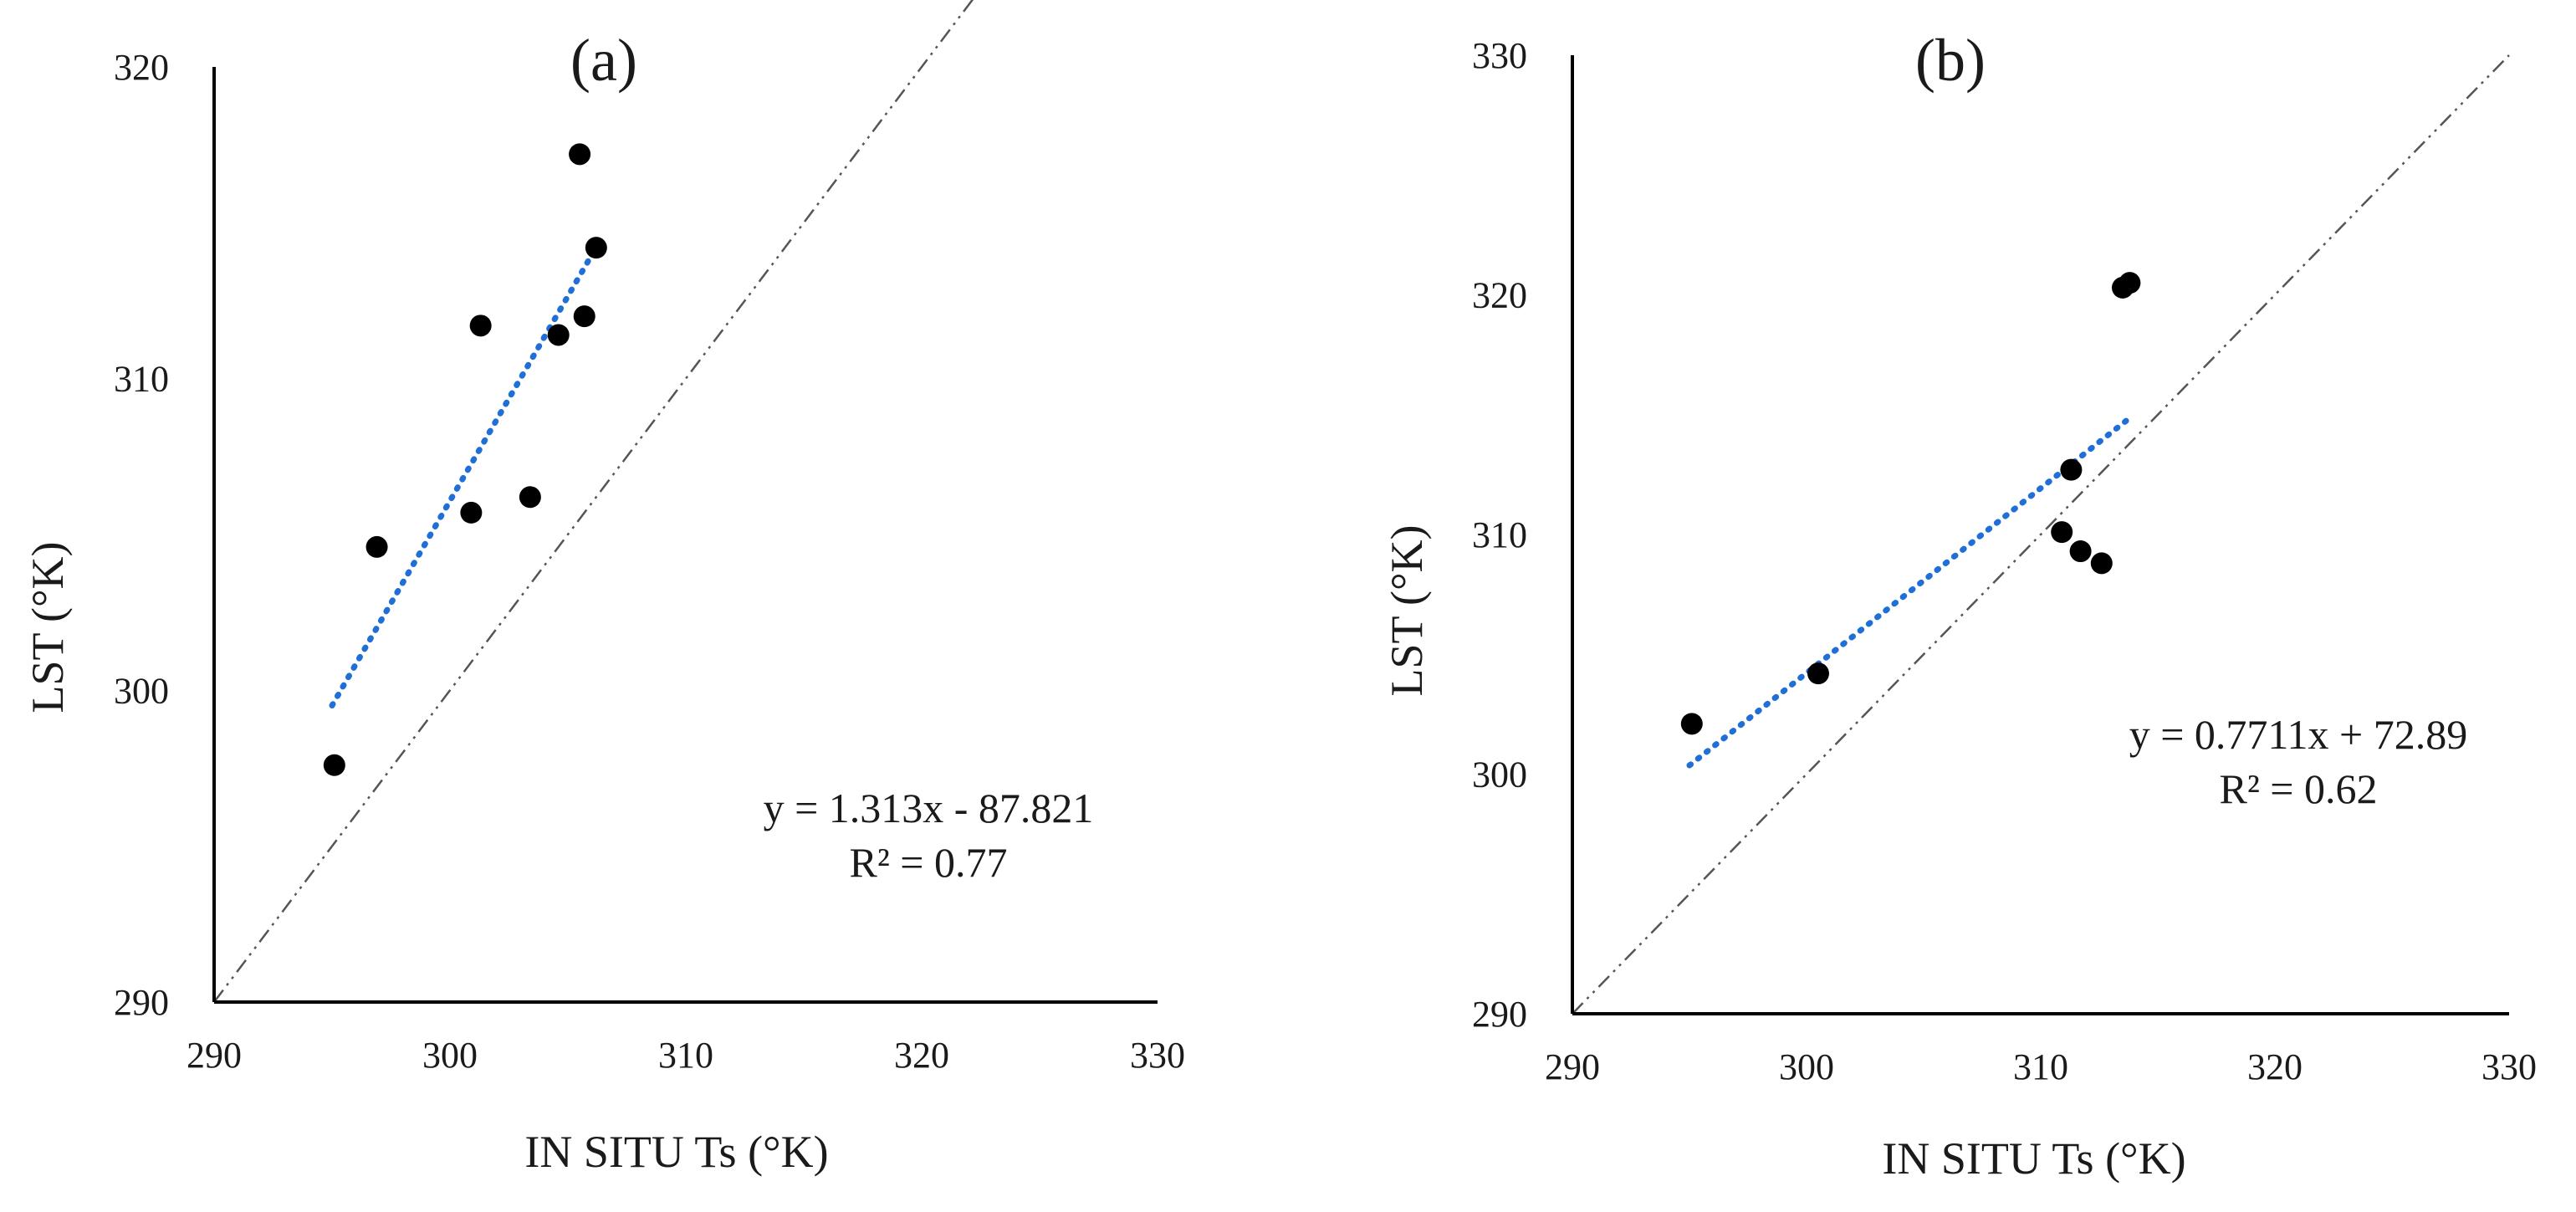  What do you see at coordinates (928, 862) in the screenshot?
I see `r-squared-label: R² = 0.77` at bounding box center [928, 862].